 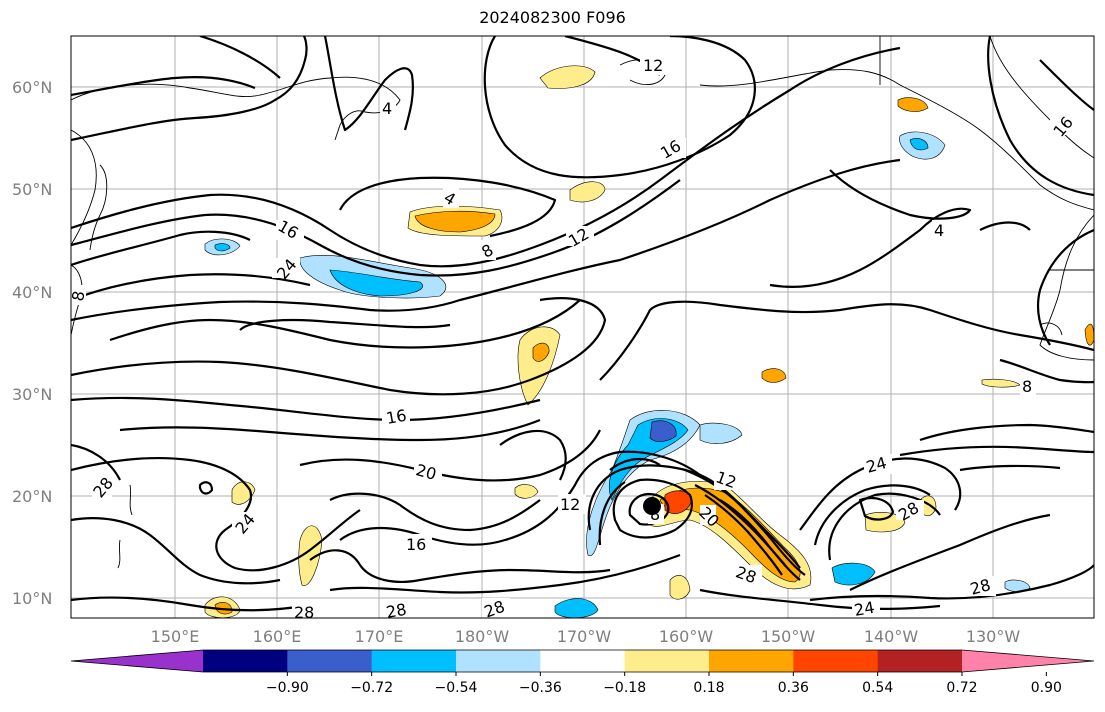 What do you see at coordinates (482, 636) in the screenshot?
I see `lon-label: 180°W` at bounding box center [482, 636].